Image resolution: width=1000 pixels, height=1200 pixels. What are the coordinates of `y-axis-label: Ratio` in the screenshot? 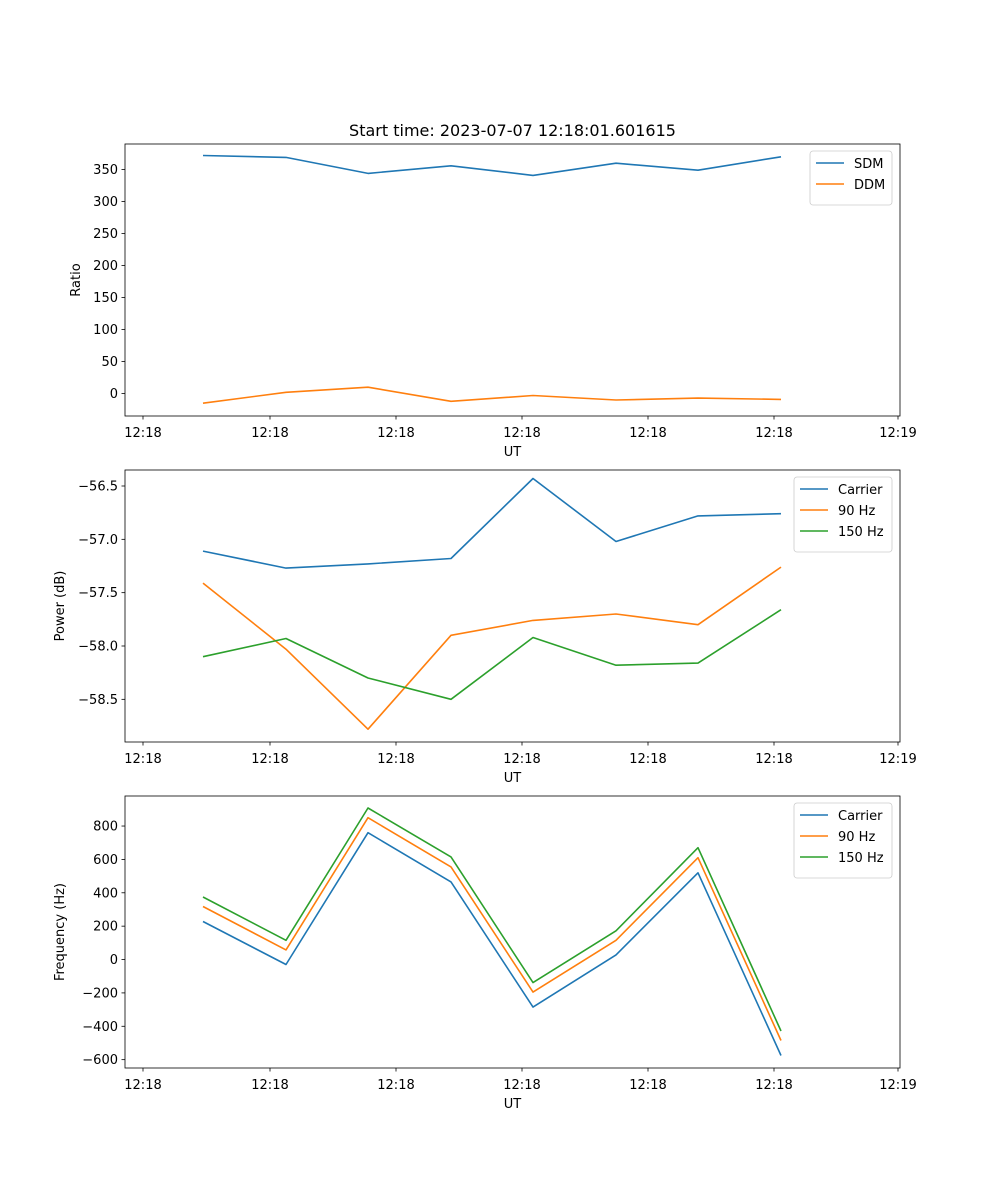 It's located at (76, 279).